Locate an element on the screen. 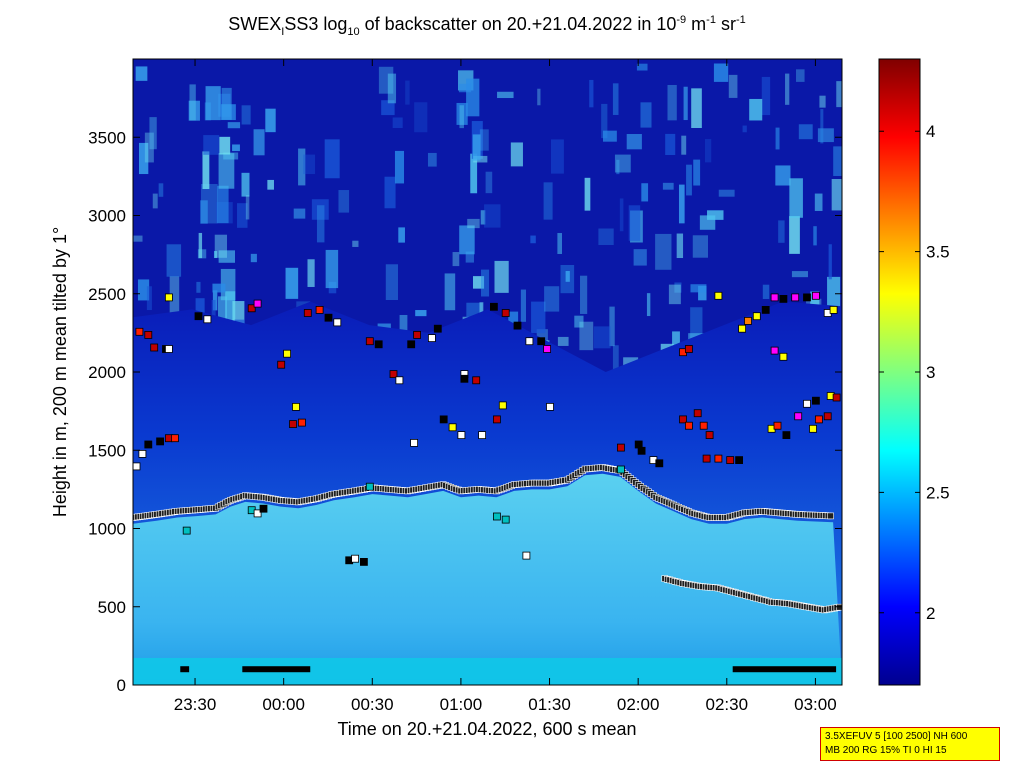  x-tick-label: 00:30 is located at coordinates (372, 704).